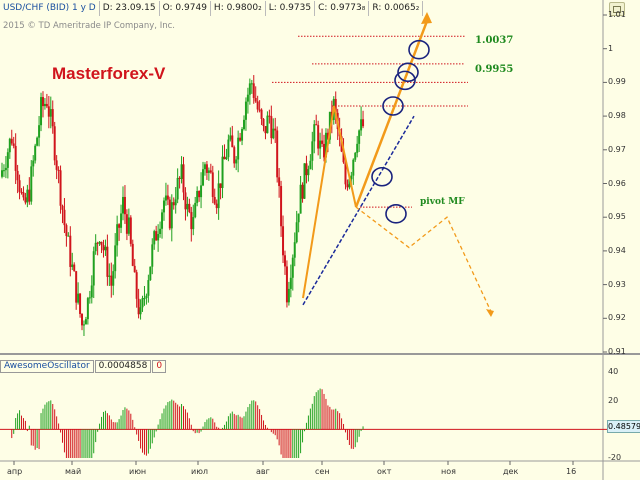  Describe the element at coordinates (613, 400) in the screenshot. I see `osc-tick-label: 20` at that location.